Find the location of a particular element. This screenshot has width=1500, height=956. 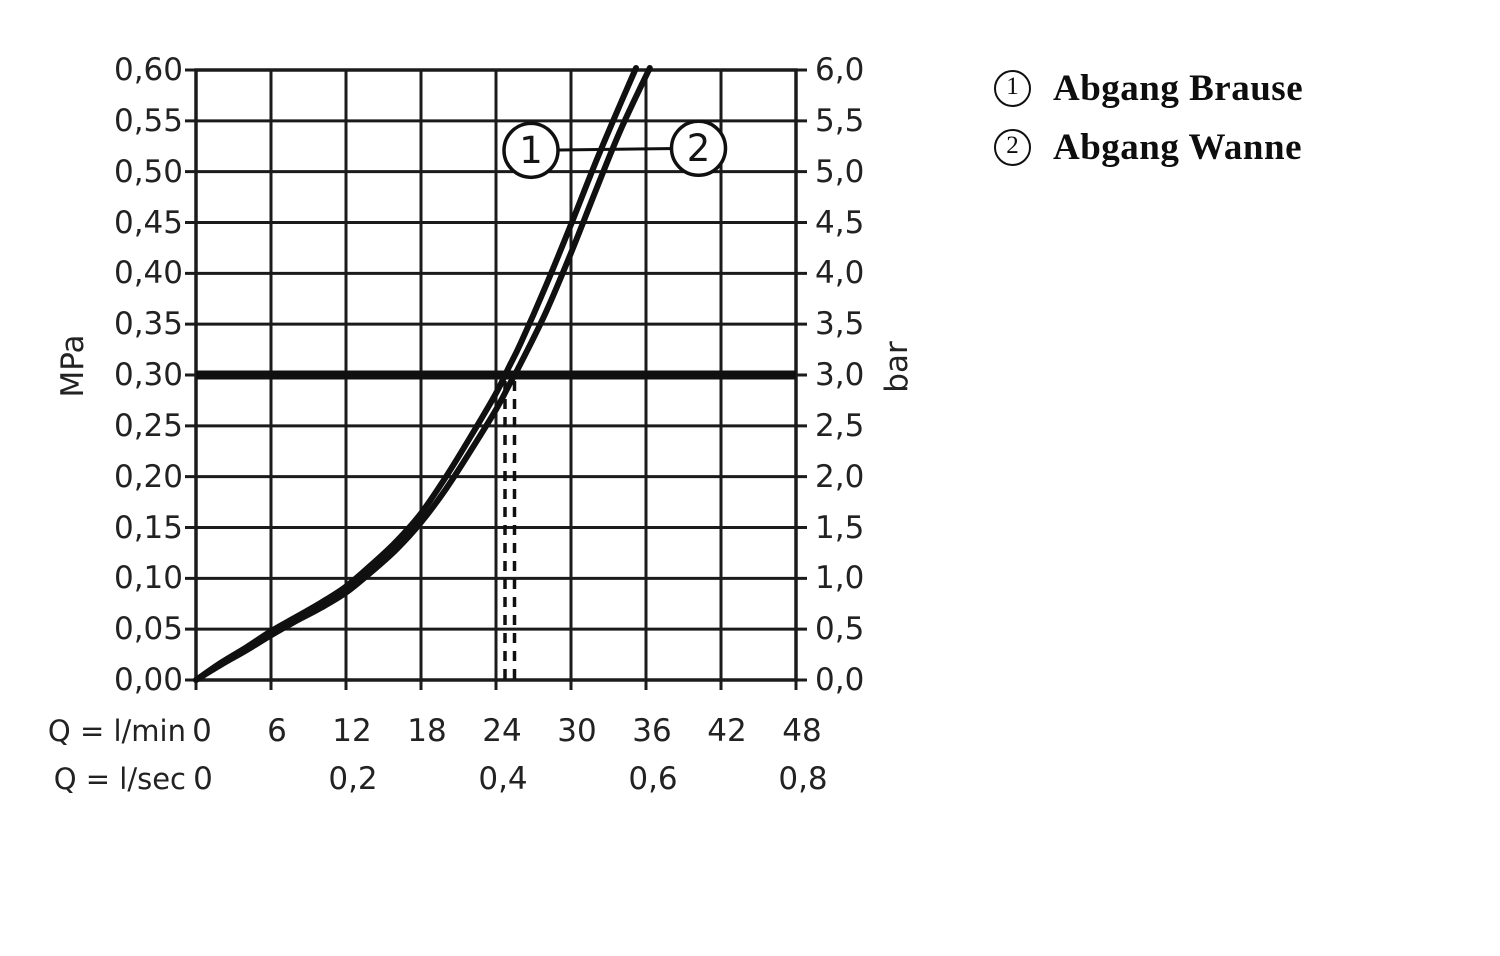

left-tick-label: 0,10 is located at coordinates (148, 578).